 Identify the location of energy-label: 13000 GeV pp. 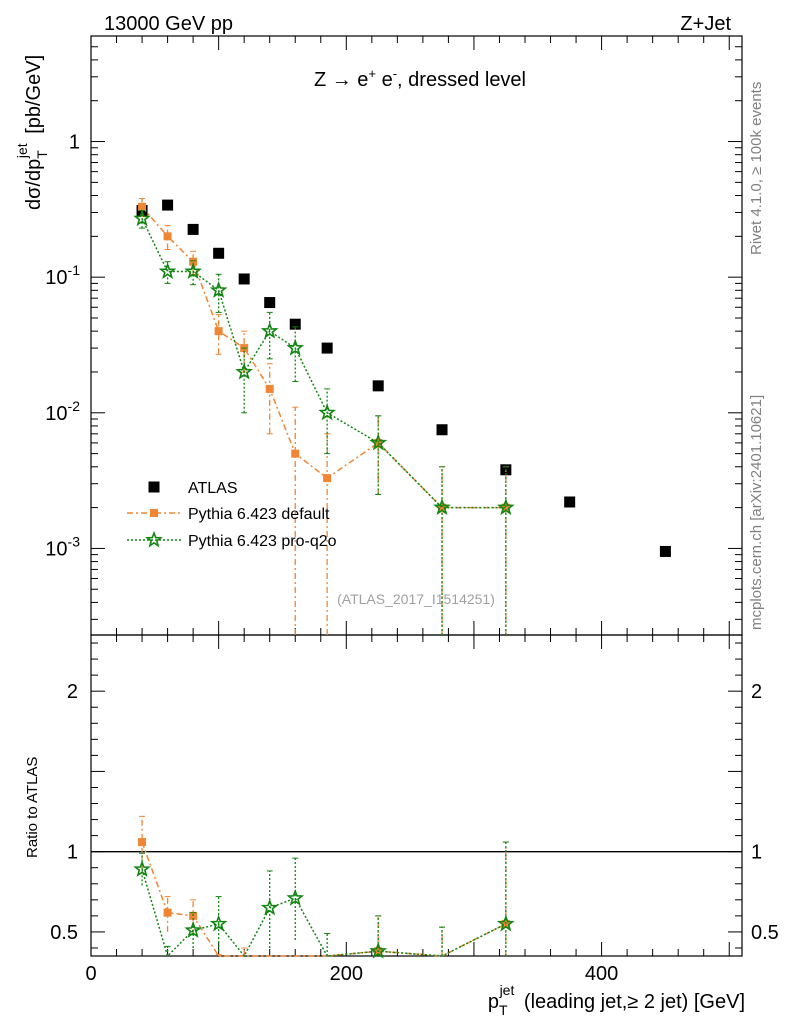
(168, 24).